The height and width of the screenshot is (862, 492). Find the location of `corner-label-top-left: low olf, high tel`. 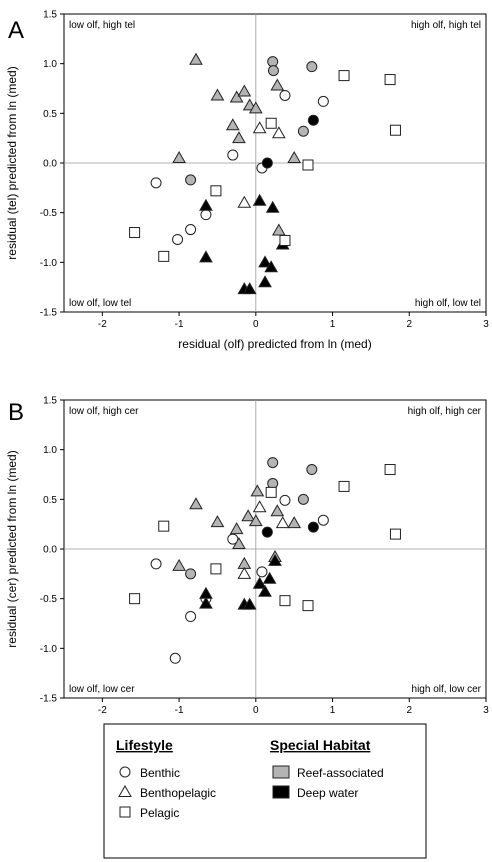

corner-label-top-left: low olf, high tel is located at coordinates (102, 25).